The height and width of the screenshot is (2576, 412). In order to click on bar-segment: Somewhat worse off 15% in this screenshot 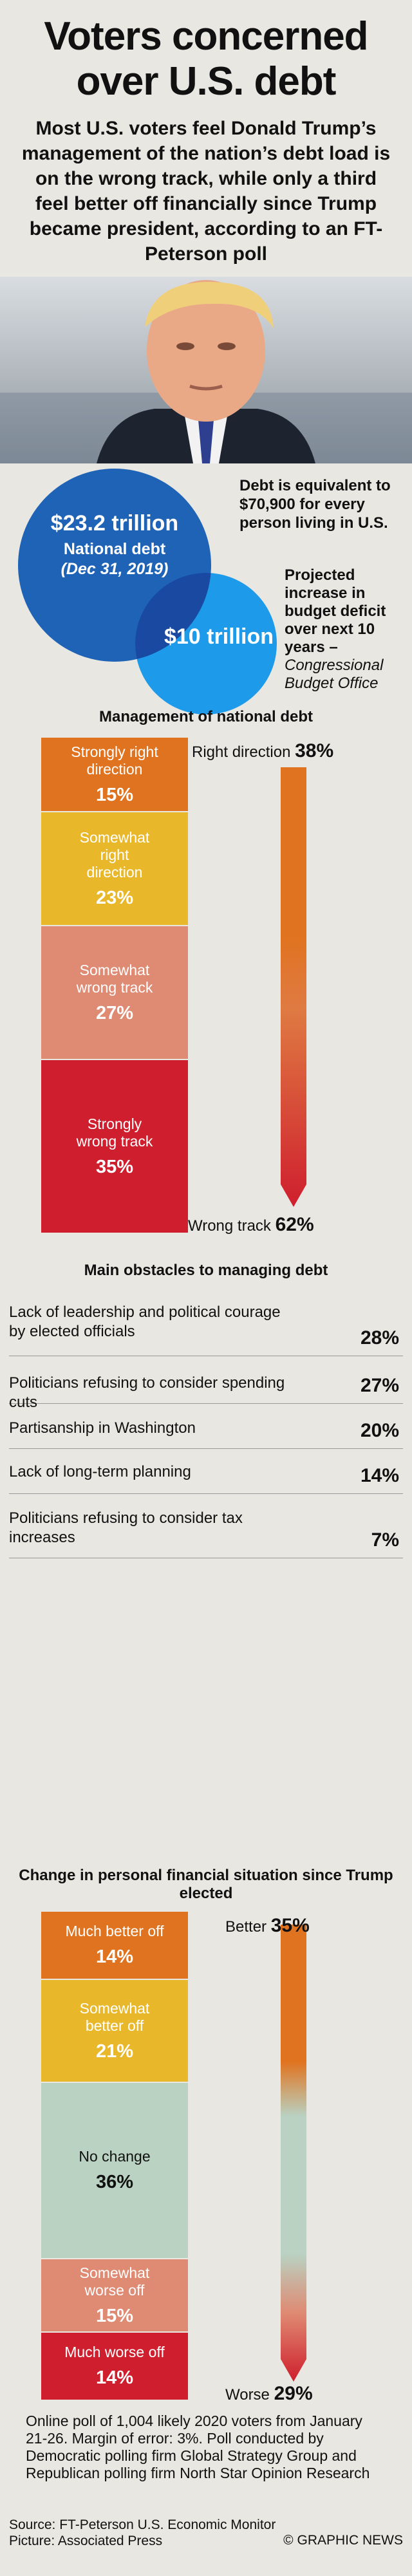, I will do `click(115, 2296)`.